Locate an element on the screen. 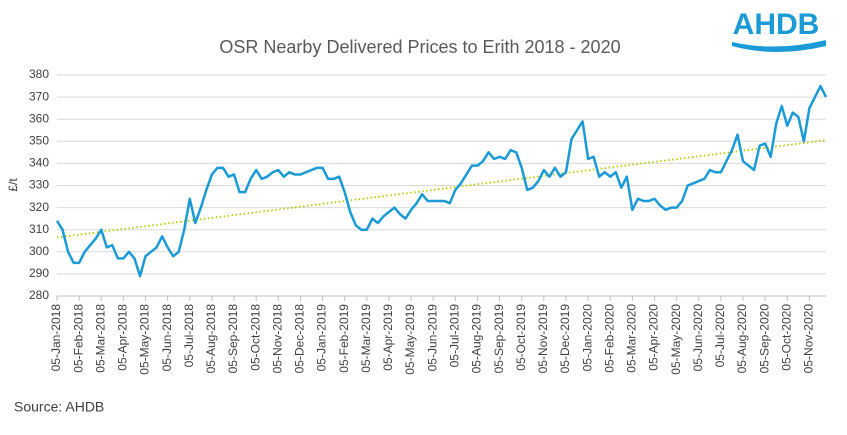 This screenshot has width=847, height=435. x-tick-label: 05-Apr-2019 is located at coordinates (388, 337).